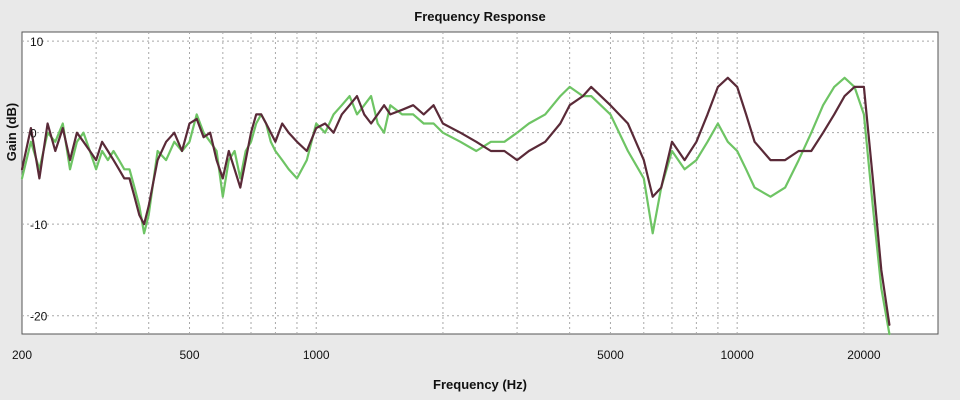 The image size is (960, 400). Describe the element at coordinates (39, 179) in the screenshot. I see `y-axis-ticks: 10 0 -10 -20` at that location.